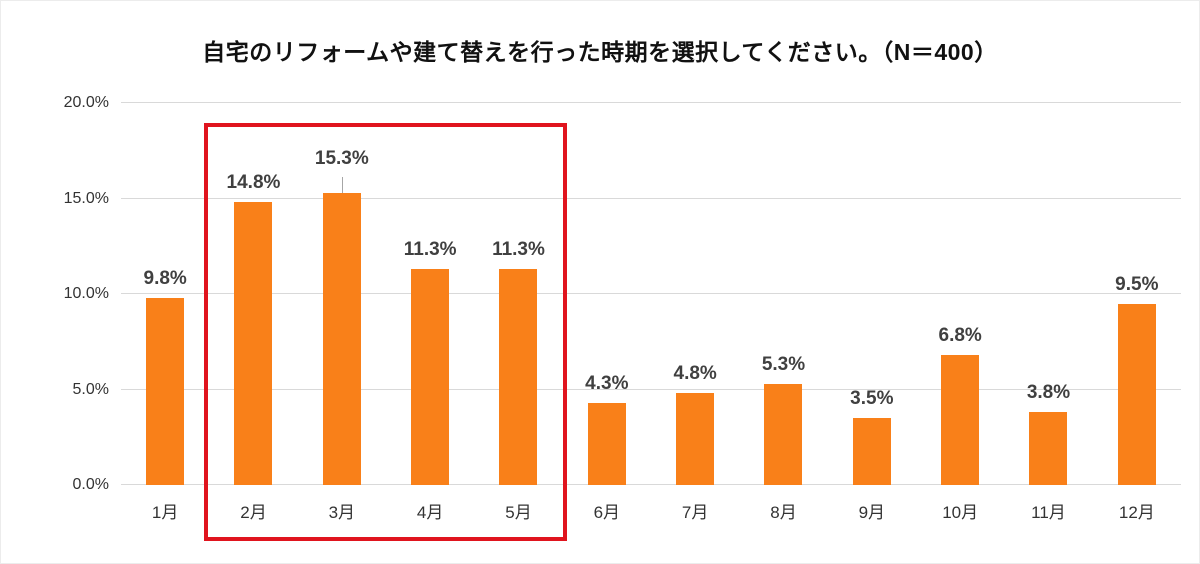  Describe the element at coordinates (872, 512) in the screenshot. I see `x-axis-label: 9月` at that location.